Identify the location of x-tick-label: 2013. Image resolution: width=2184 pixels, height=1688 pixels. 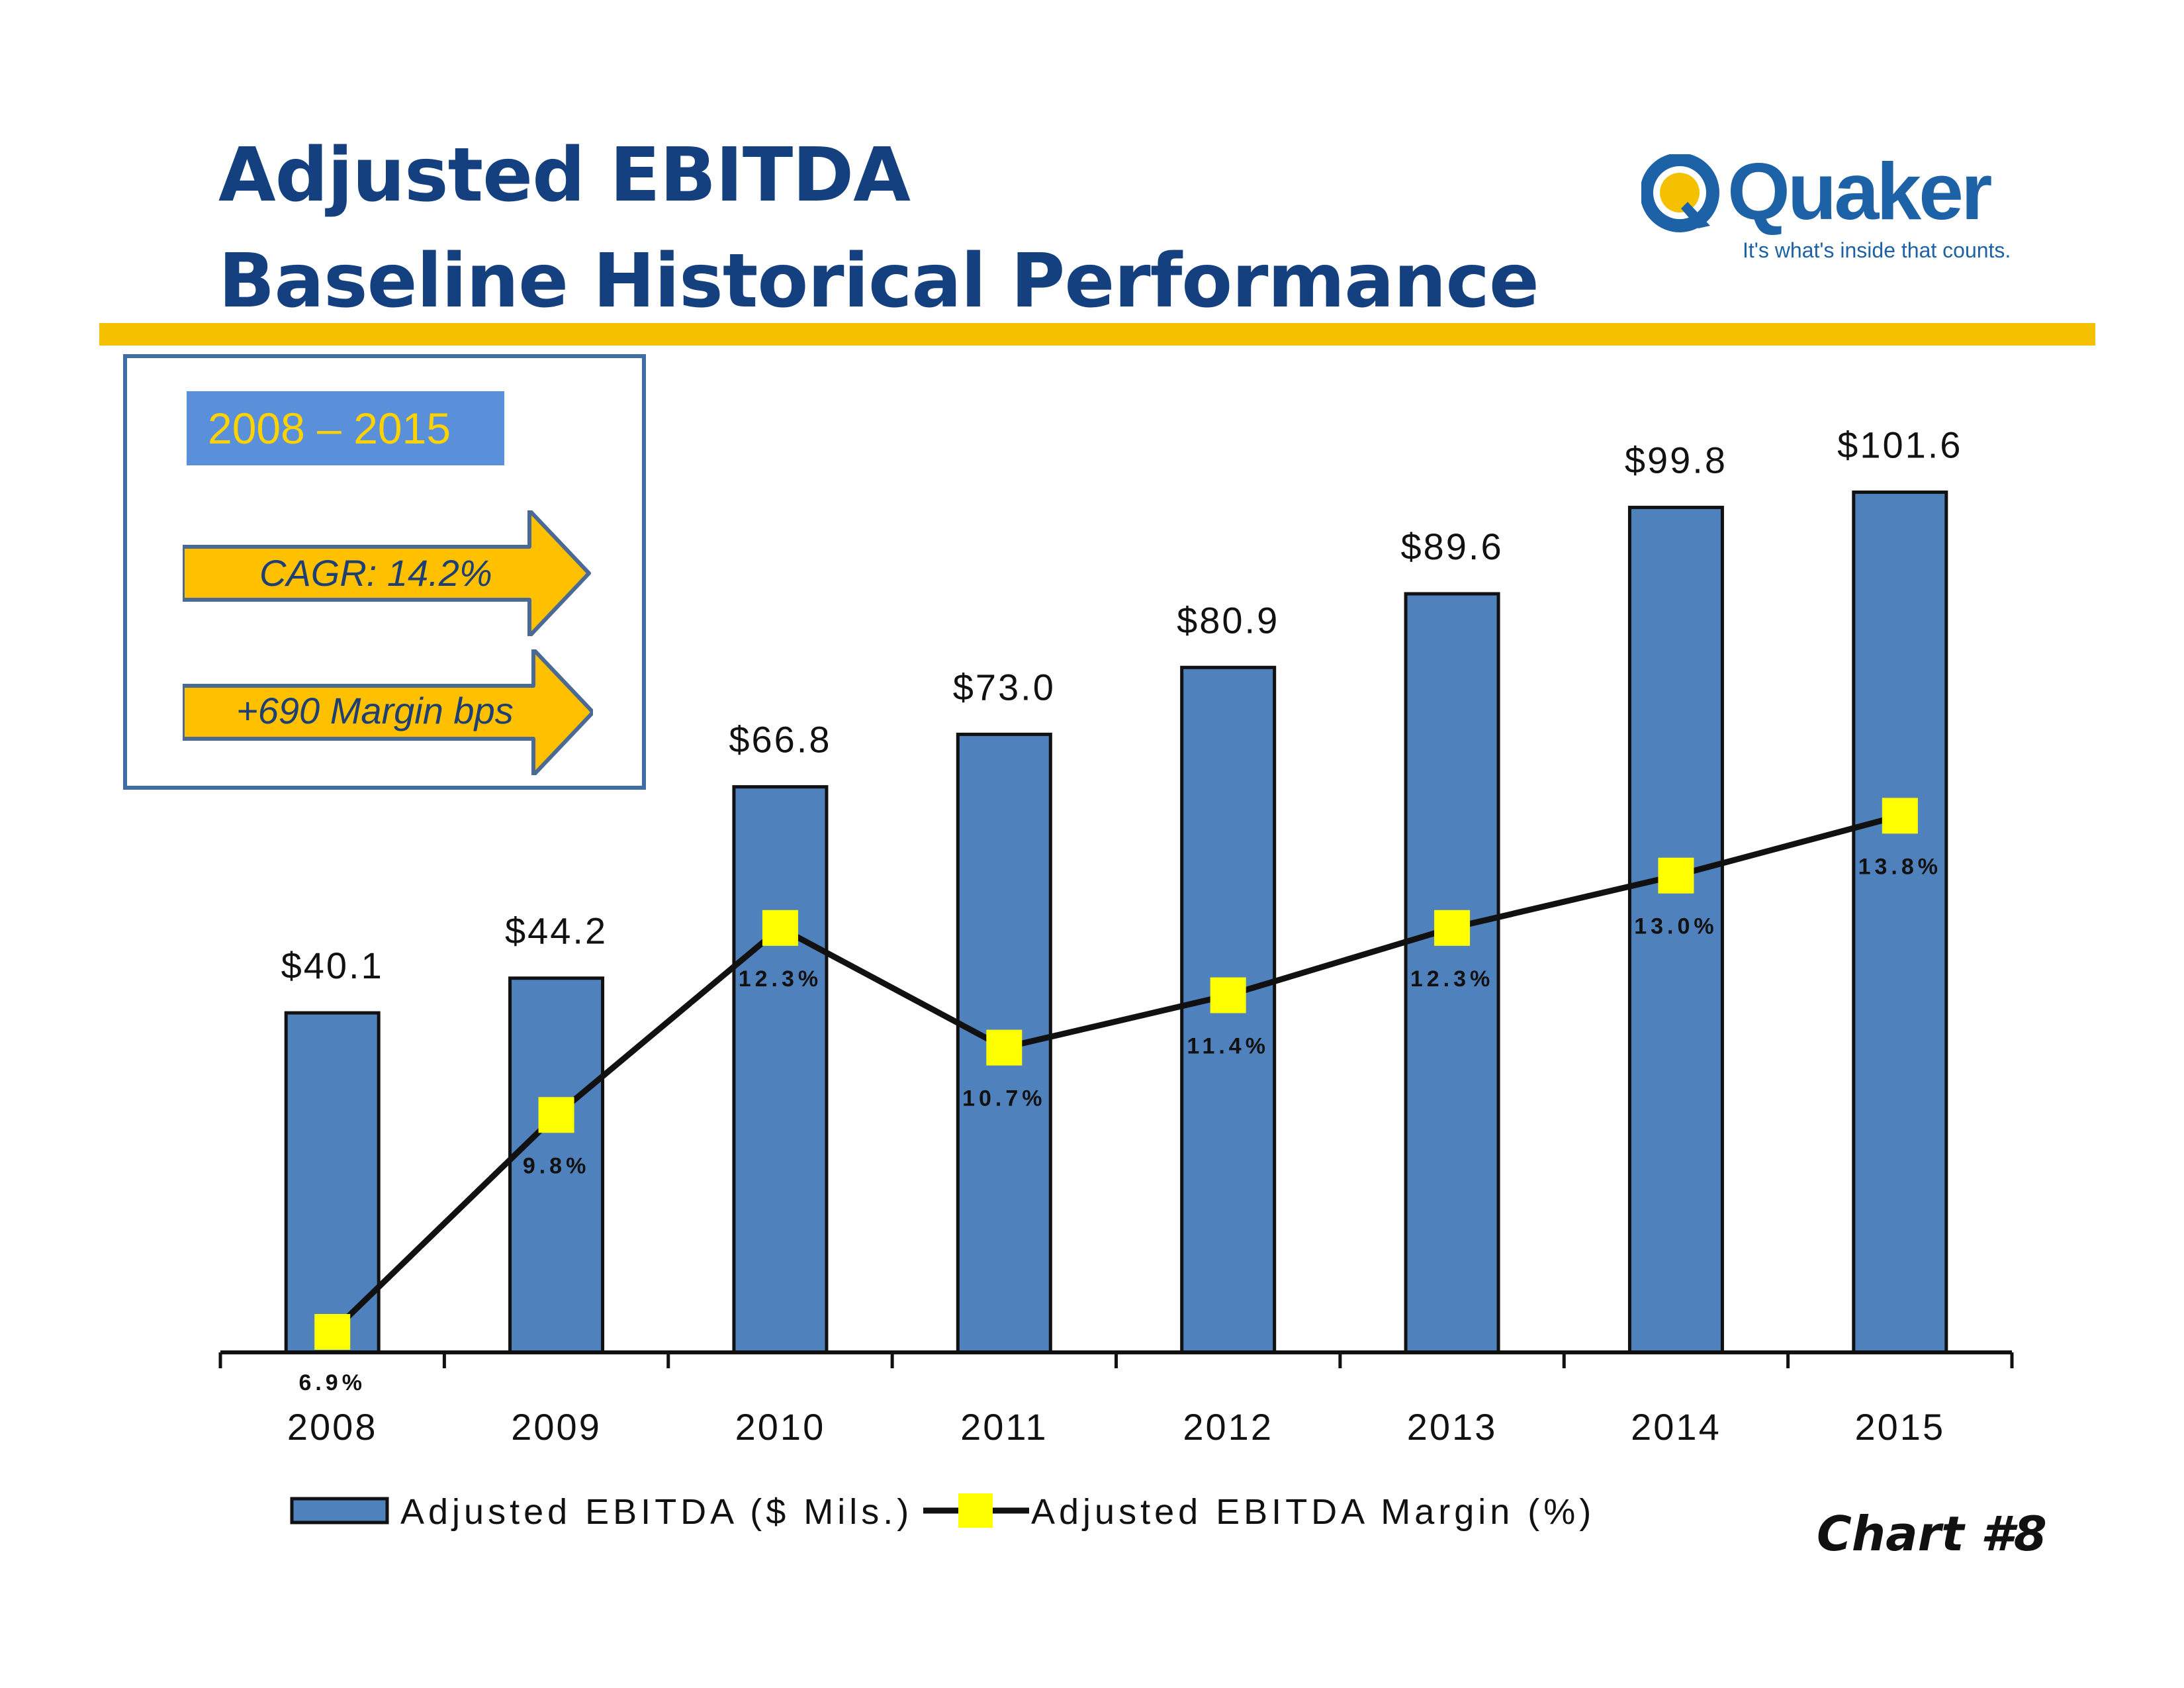
(1453, 1427).